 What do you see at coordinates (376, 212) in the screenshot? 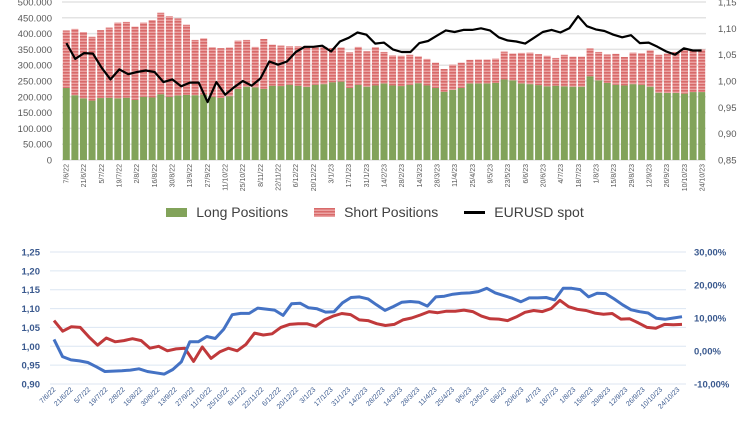
I see `legend-short: Short Positions` at bounding box center [376, 212].